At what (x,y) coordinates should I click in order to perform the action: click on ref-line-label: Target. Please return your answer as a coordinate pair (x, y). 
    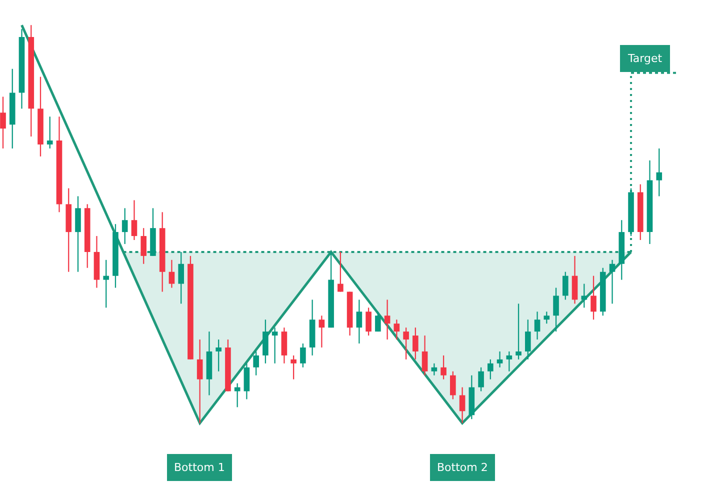
    Looking at the image, I should click on (645, 58).